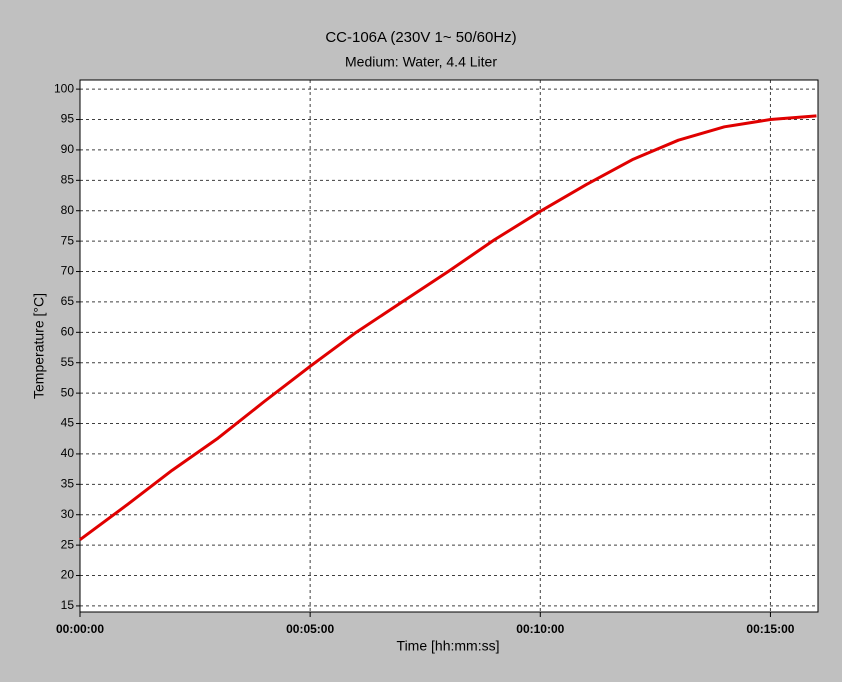  What do you see at coordinates (770, 629) in the screenshot?
I see `x-tick-label: 00:15:00` at bounding box center [770, 629].